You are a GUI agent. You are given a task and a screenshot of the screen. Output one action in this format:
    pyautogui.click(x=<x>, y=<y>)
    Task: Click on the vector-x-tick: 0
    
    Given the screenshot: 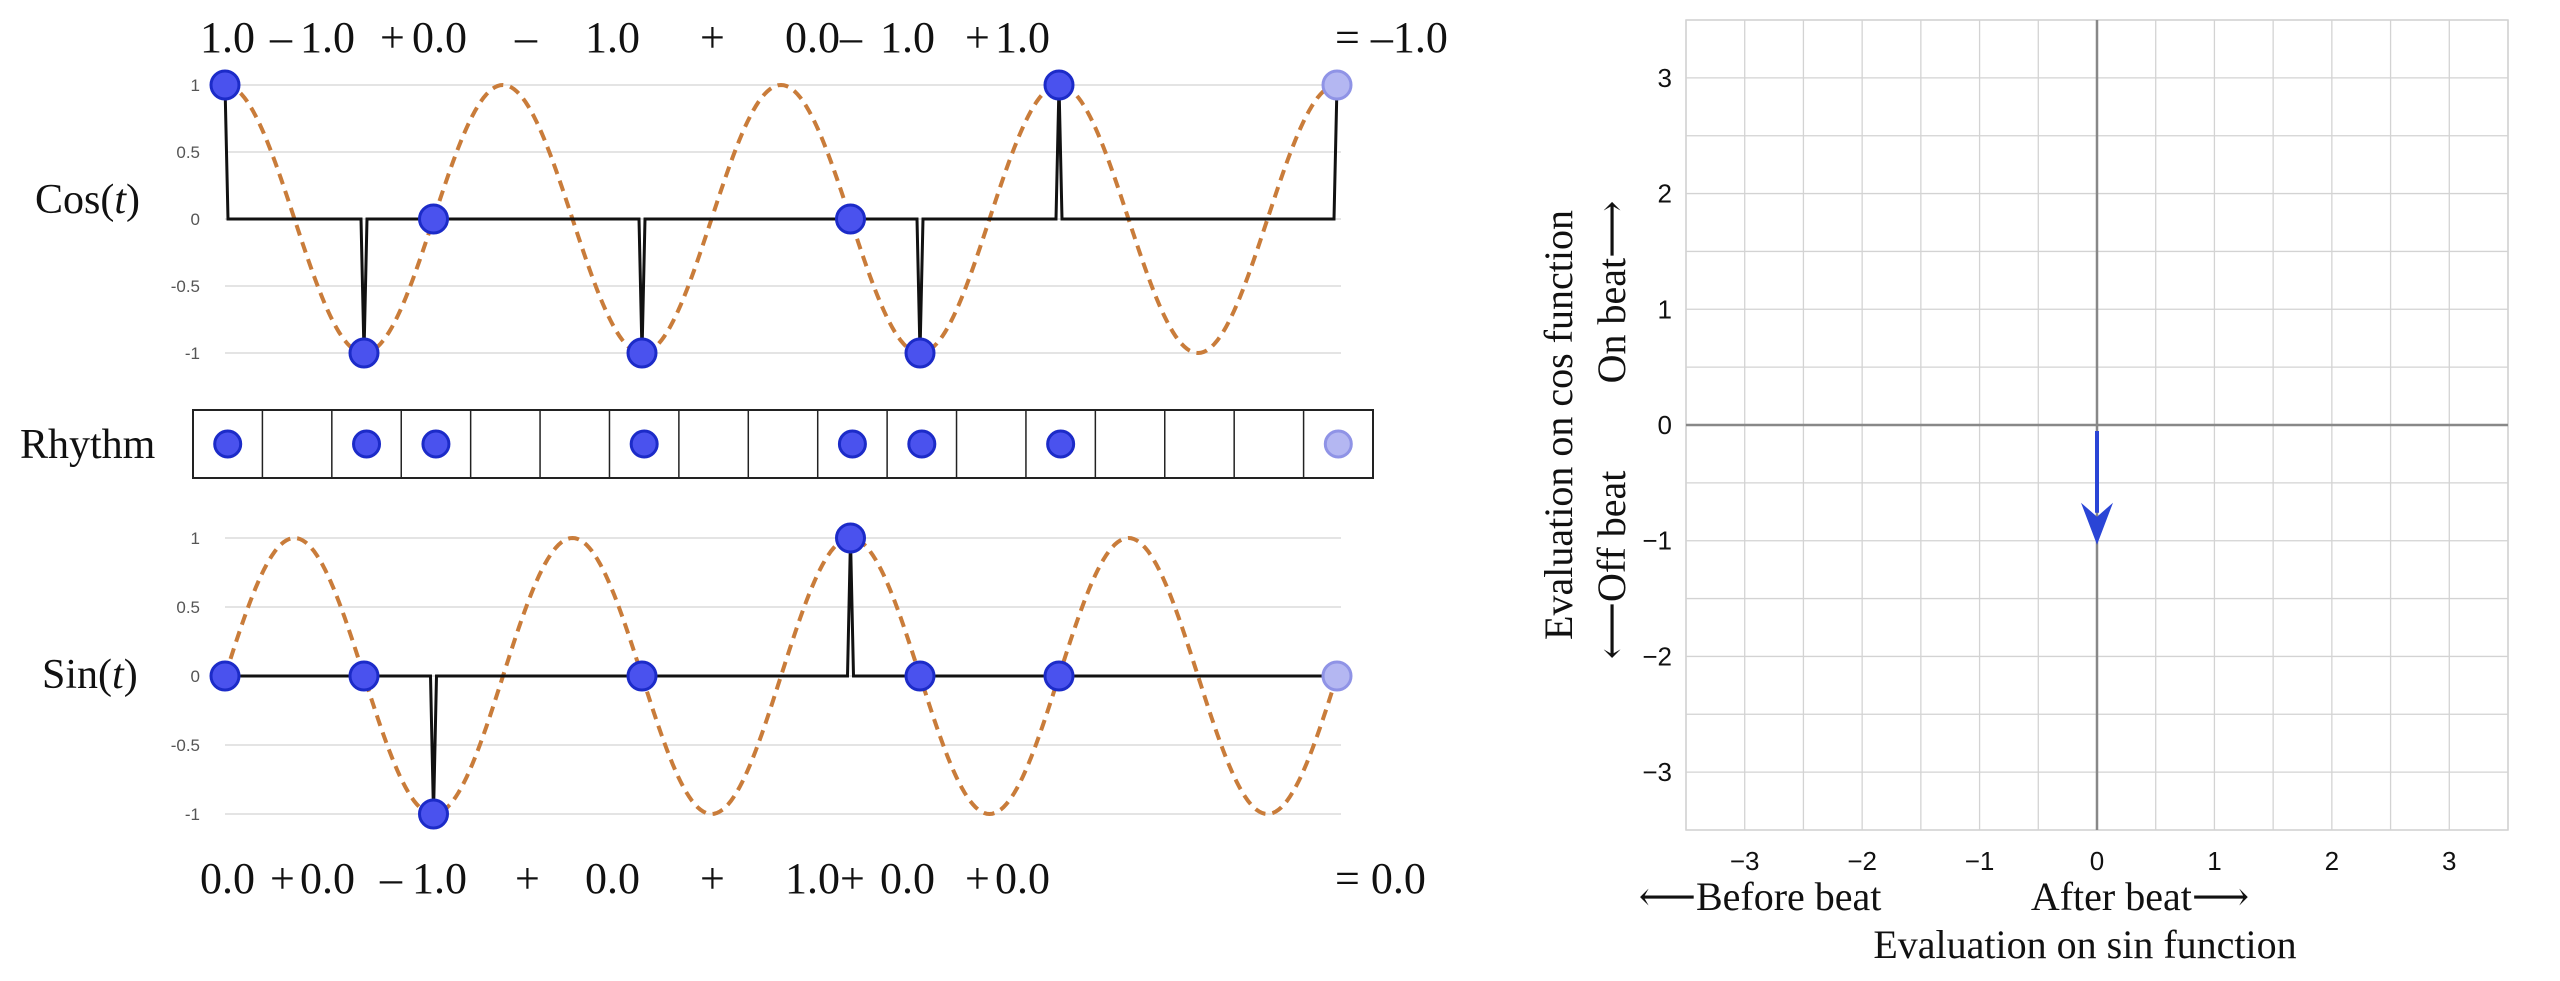 What is the action you would take?
    pyautogui.click(x=2097, y=861)
    